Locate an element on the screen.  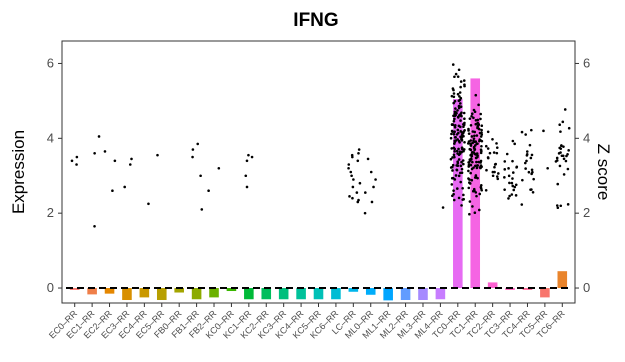
bar-EC2–RR is located at coordinates (109, 291).